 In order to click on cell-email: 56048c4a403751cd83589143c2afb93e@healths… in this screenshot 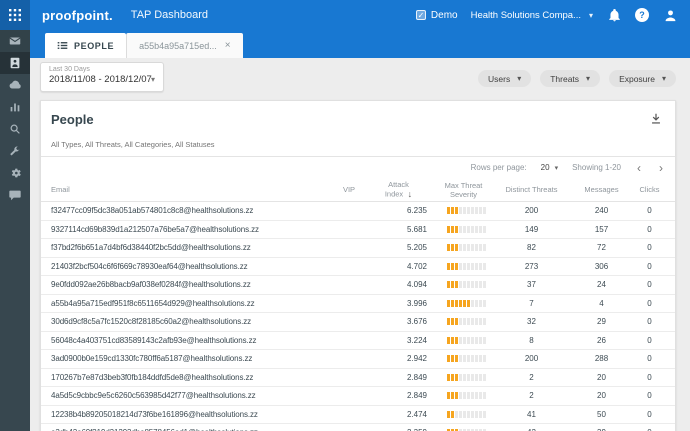, I will do `click(154, 340)`.